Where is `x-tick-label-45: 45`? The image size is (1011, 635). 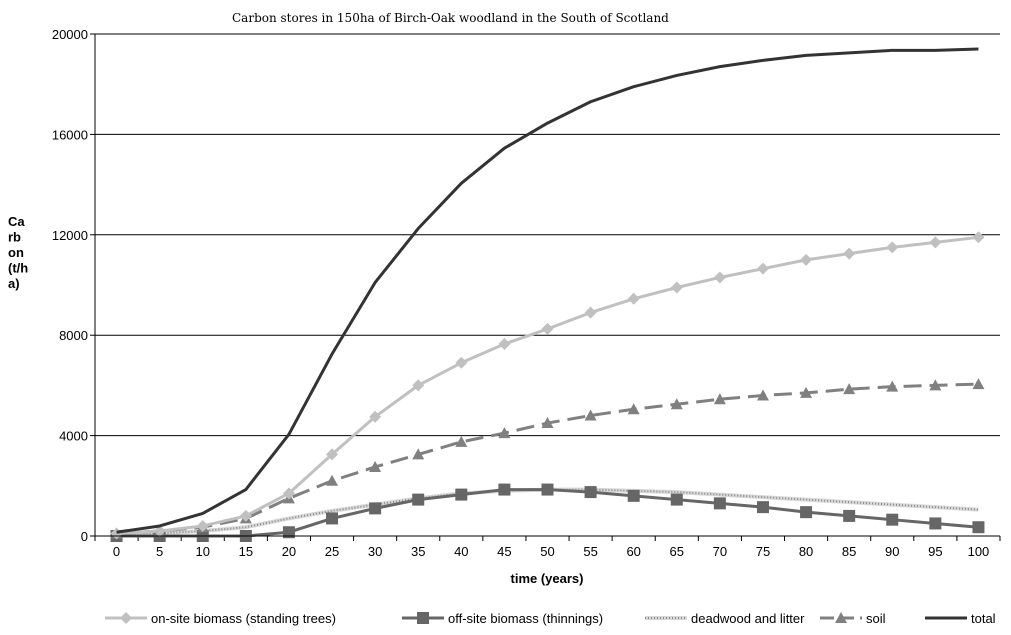 x-tick-label-45: 45 is located at coordinates (504, 551).